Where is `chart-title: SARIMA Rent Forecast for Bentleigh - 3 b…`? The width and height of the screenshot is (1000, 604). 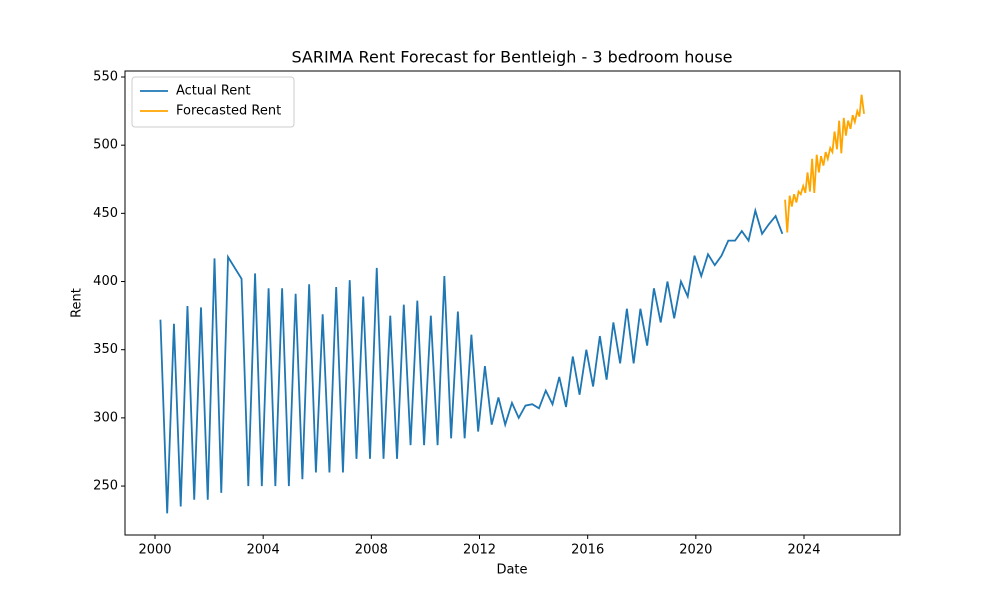
chart-title: SARIMA Rent Forecast for Bentleigh - 3 b… is located at coordinates (511, 57).